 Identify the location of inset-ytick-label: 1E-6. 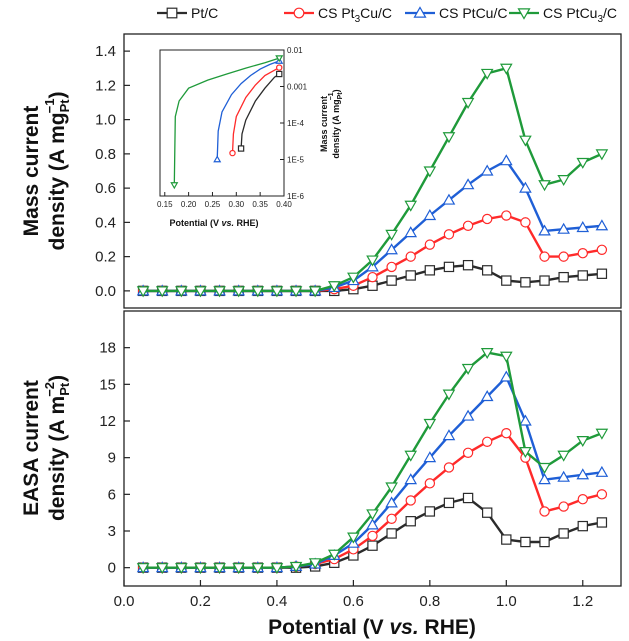
(295, 196).